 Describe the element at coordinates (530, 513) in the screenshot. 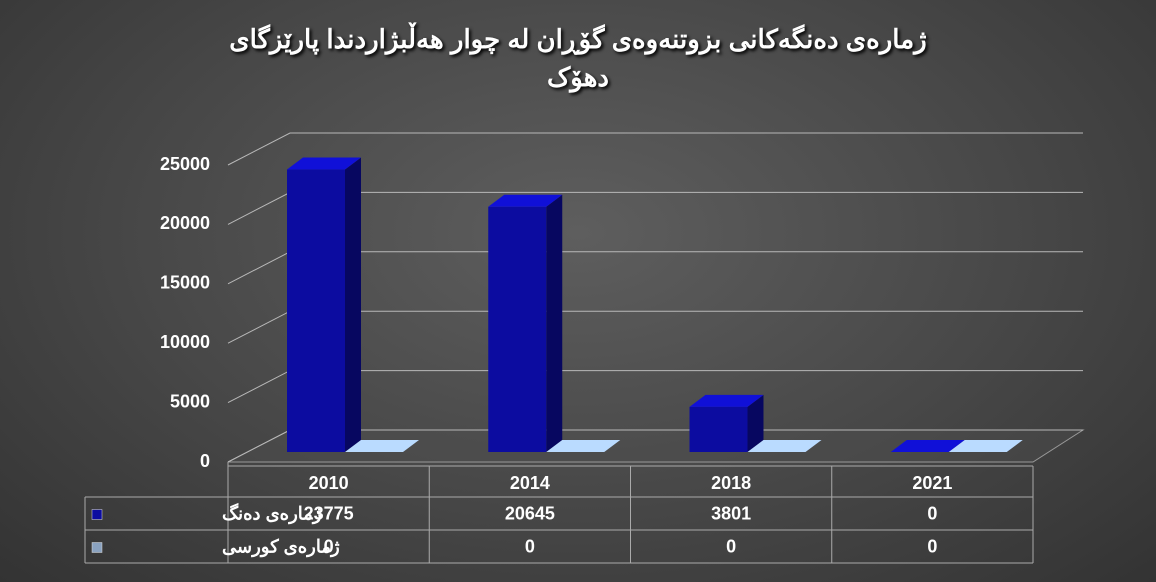

I see `data-table-value: 20645` at that location.